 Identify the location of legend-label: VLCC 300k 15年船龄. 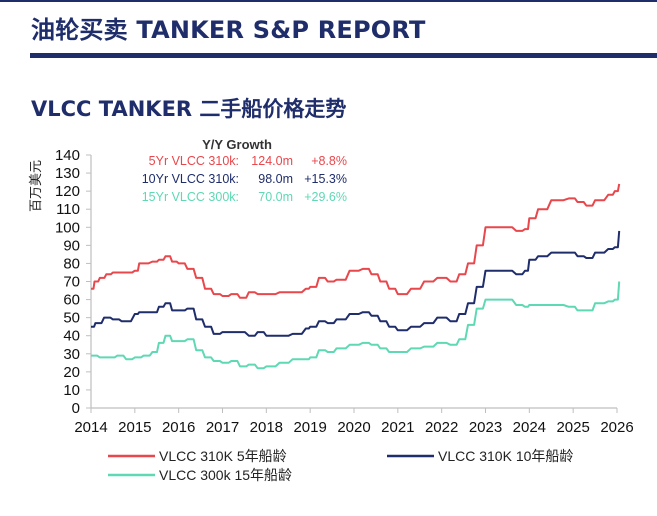
(225, 475).